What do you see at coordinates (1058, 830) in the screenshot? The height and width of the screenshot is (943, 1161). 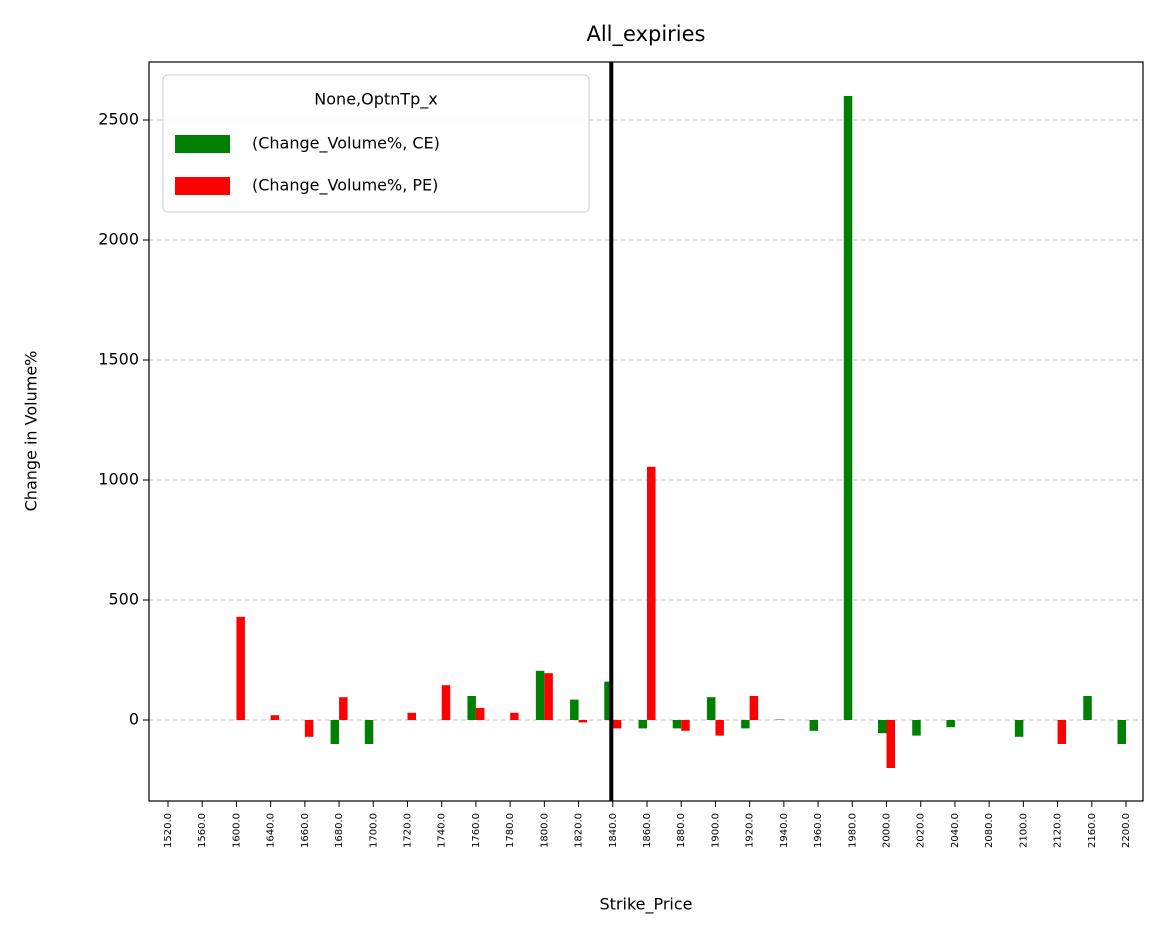 I see `x-tick-label: 2120.0` at bounding box center [1058, 830].